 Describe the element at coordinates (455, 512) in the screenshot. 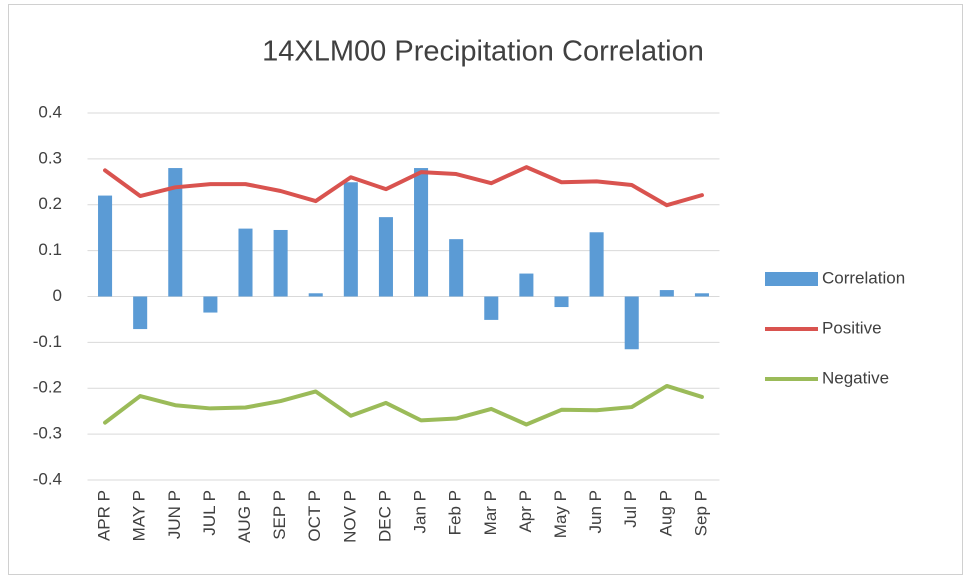

I see `x-tick-label: Feb P` at that location.